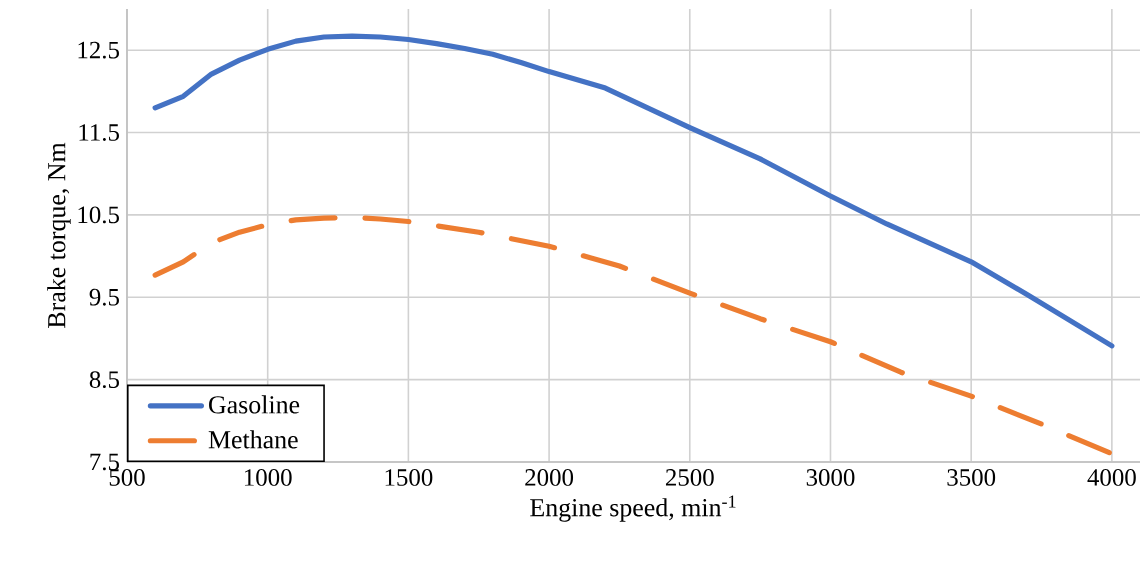 The height and width of the screenshot is (562, 1147). What do you see at coordinates (549, 477) in the screenshot?
I see `x-tick-label: 2000` at bounding box center [549, 477].